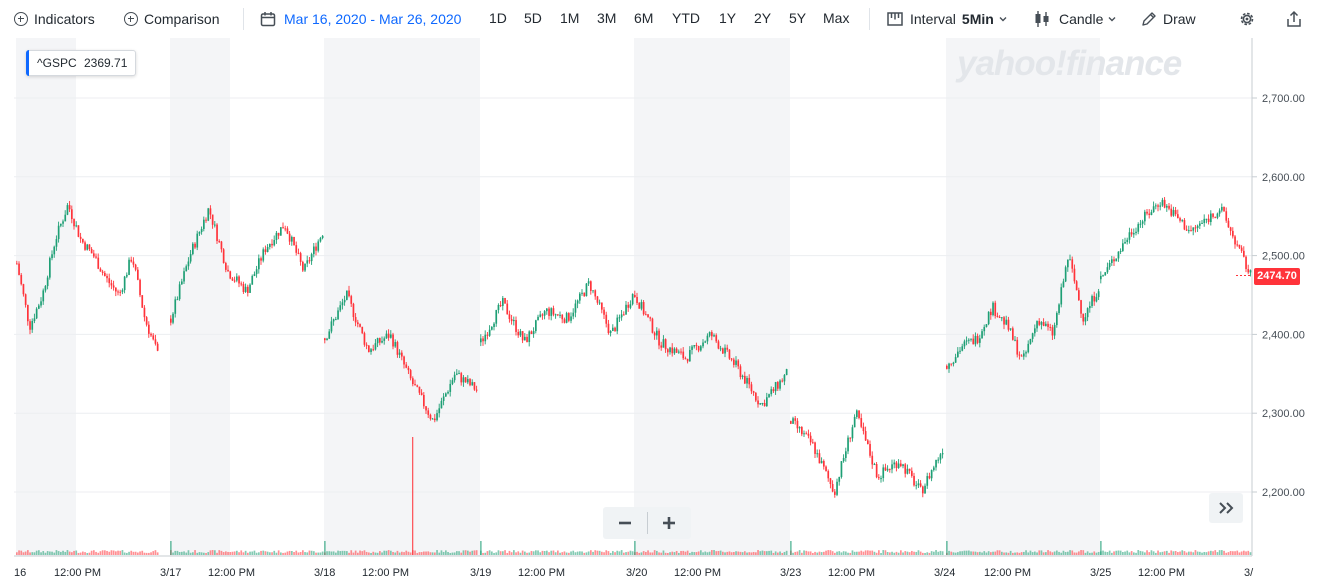  What do you see at coordinates (836, 18) in the screenshot?
I see `range-max: Max` at bounding box center [836, 18].